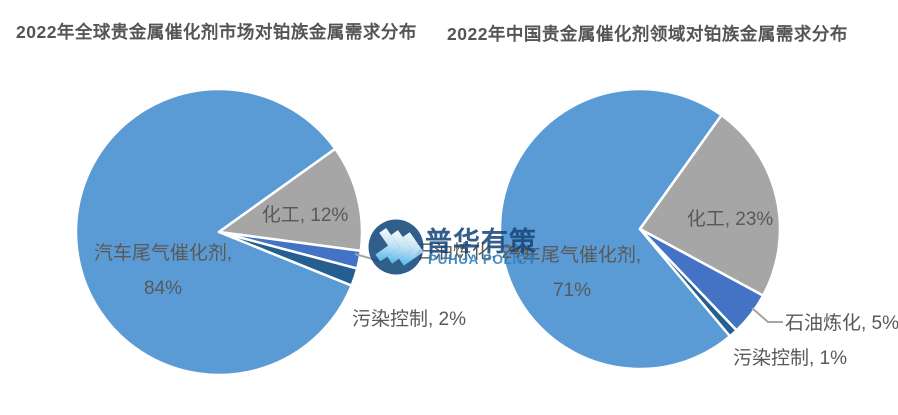  I want to click on watermark-brand-cn: 普华有策, so click(481, 242).